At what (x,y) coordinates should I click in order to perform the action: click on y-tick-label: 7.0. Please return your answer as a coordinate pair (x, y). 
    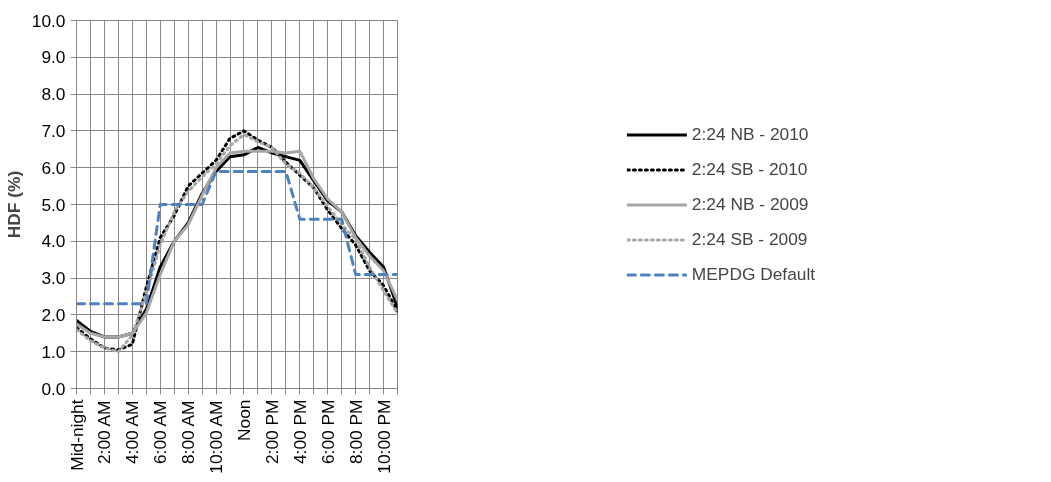
    Looking at the image, I should click on (53, 130).